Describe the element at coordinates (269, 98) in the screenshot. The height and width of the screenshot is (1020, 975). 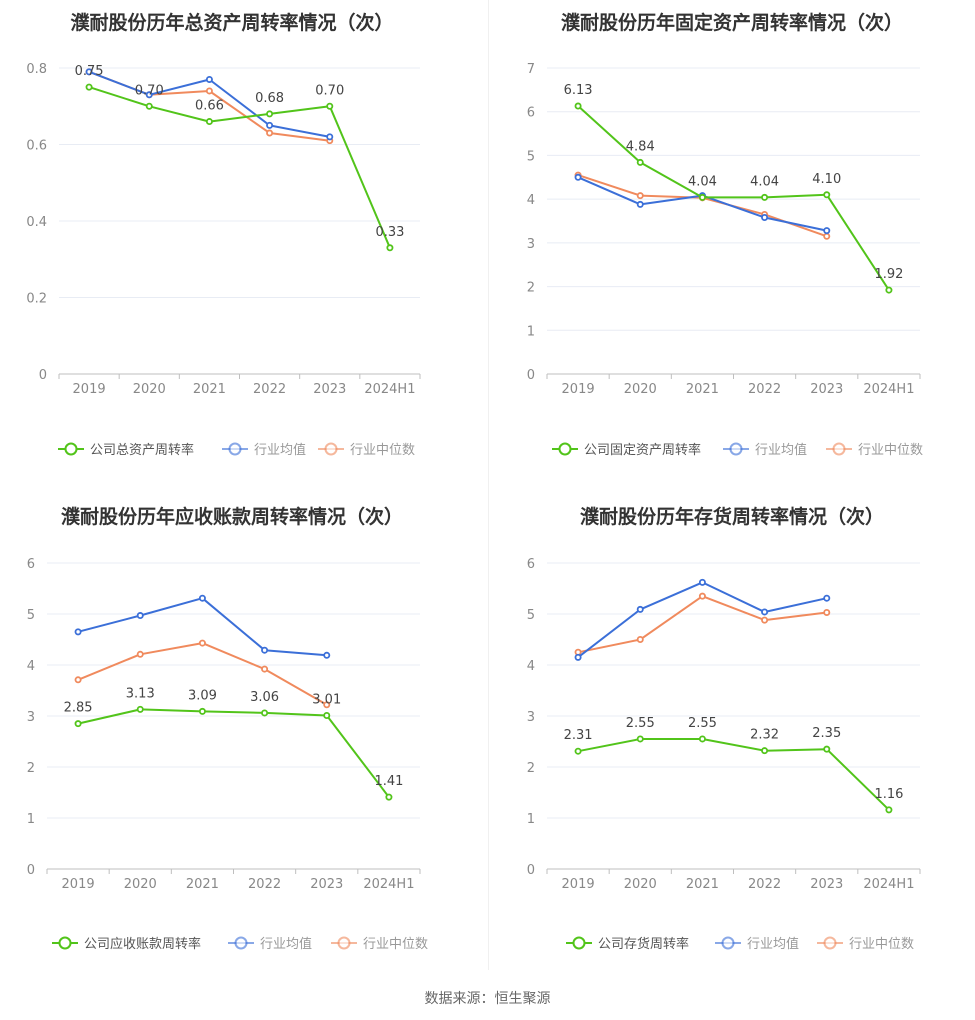
I see `data-label: 0.68` at that location.